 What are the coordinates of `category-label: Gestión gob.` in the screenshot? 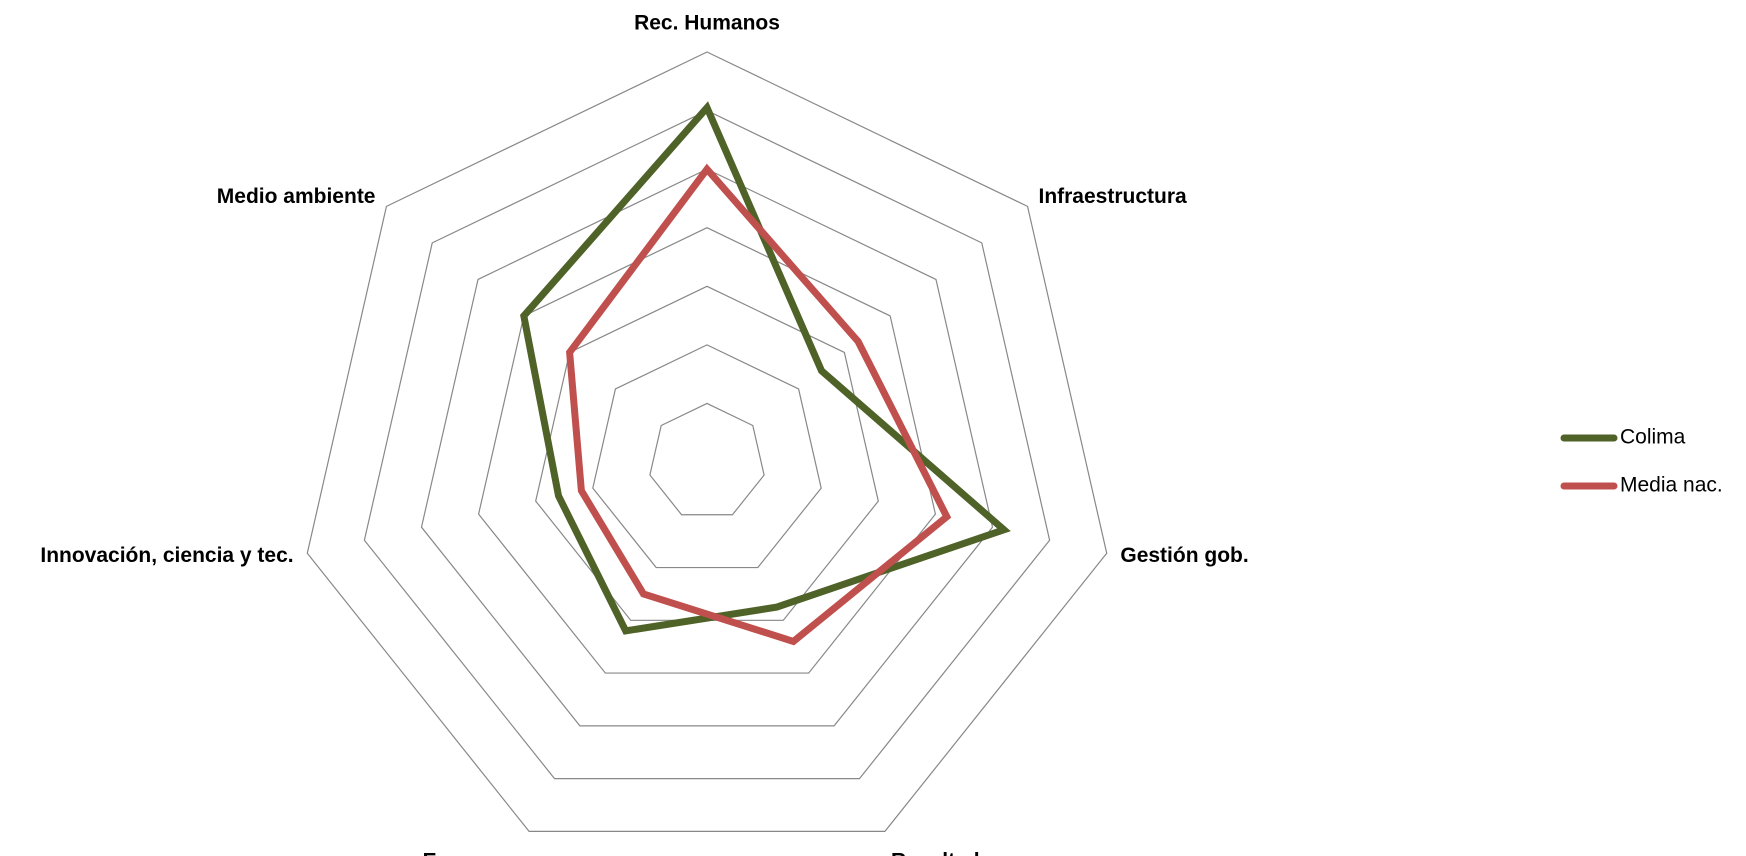 It's located at (1184, 555).